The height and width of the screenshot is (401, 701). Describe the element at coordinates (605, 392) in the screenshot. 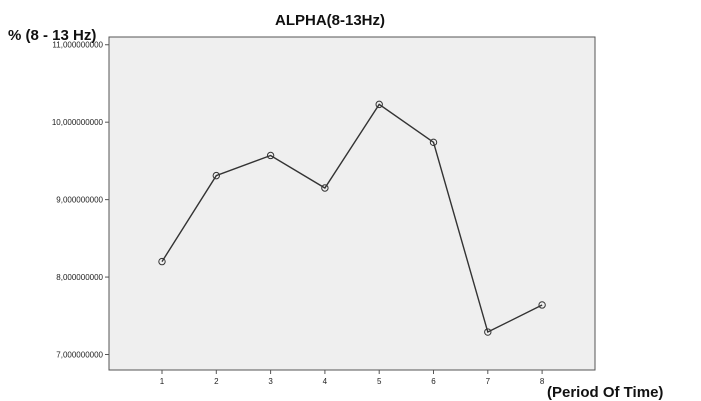

I see `x-axis-label: (Period Of Time)` at that location.